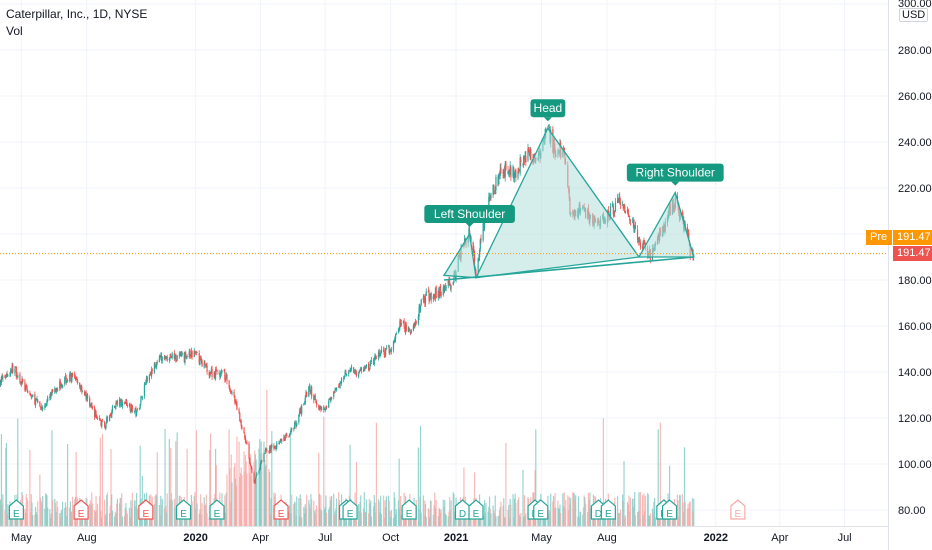 Image resolution: width=932 pixels, height=550 pixels. Describe the element at coordinates (915, 419) in the screenshot. I see `y-tick-label: 120.00` at that location.